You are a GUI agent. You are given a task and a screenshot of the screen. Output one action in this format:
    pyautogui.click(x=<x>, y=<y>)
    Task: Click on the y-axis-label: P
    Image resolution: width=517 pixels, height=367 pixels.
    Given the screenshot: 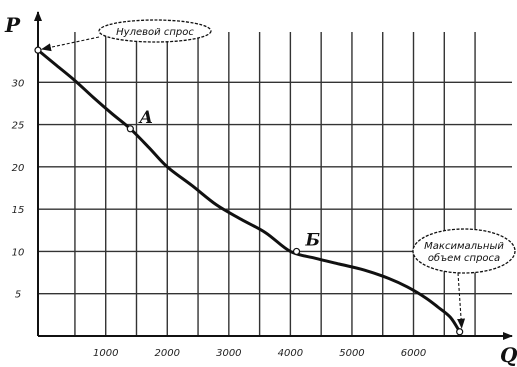 What is the action you would take?
    pyautogui.click(x=12, y=25)
    